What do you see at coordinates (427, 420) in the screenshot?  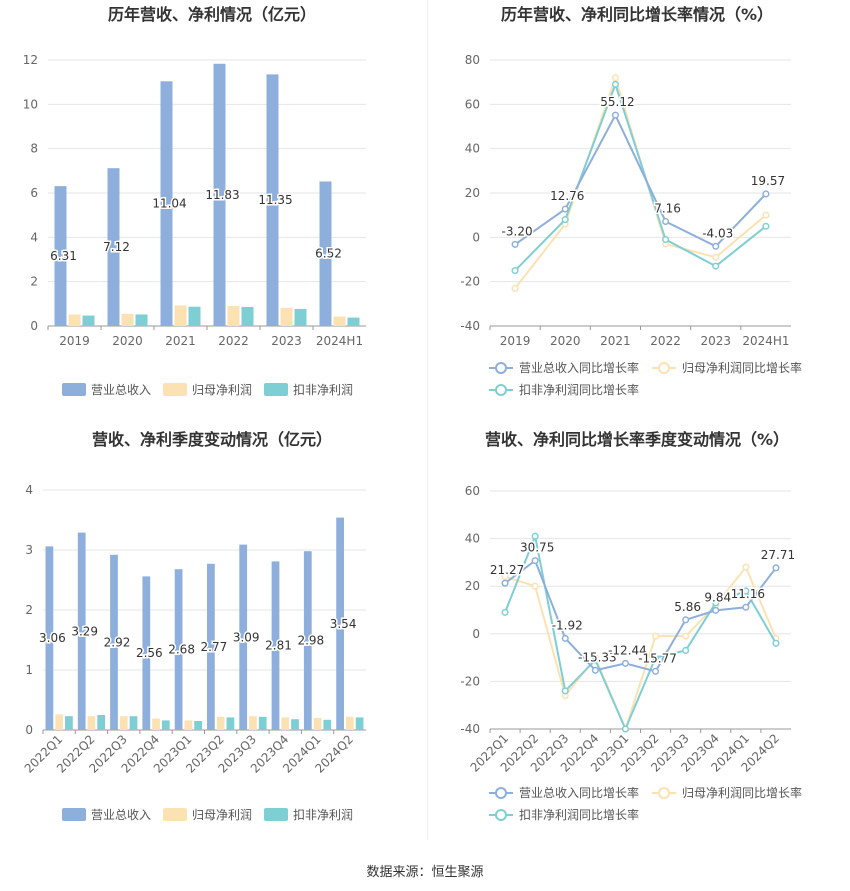 I see `panel-divider` at bounding box center [427, 420].